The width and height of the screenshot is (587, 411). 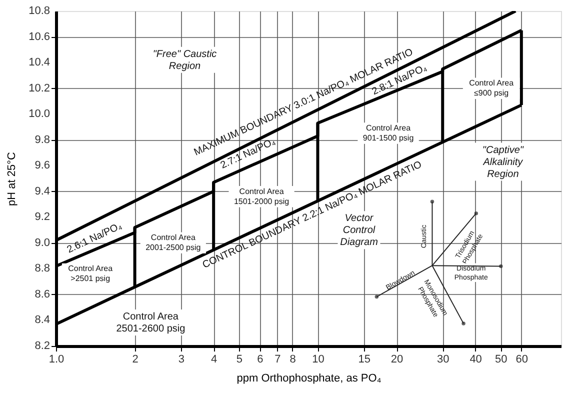 What do you see at coordinates (12, 179) in the screenshot?
I see `y-axis-title: pH at 25°C` at bounding box center [12, 179].